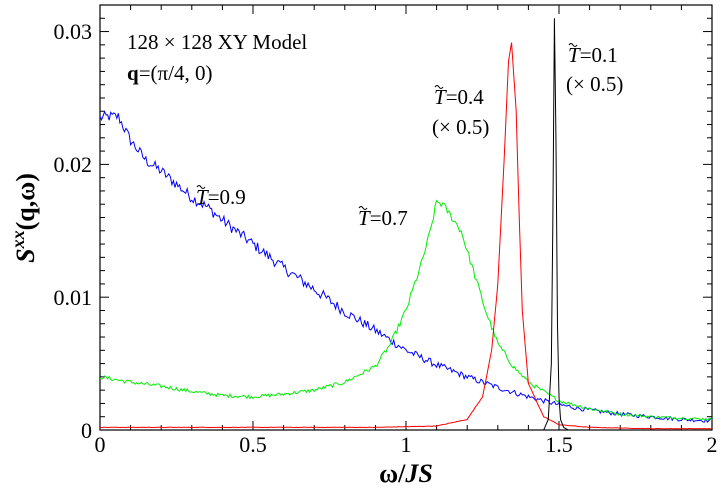 This screenshot has height=488, width=722. I want to click on t09-label: T=0.9, so click(221, 197).